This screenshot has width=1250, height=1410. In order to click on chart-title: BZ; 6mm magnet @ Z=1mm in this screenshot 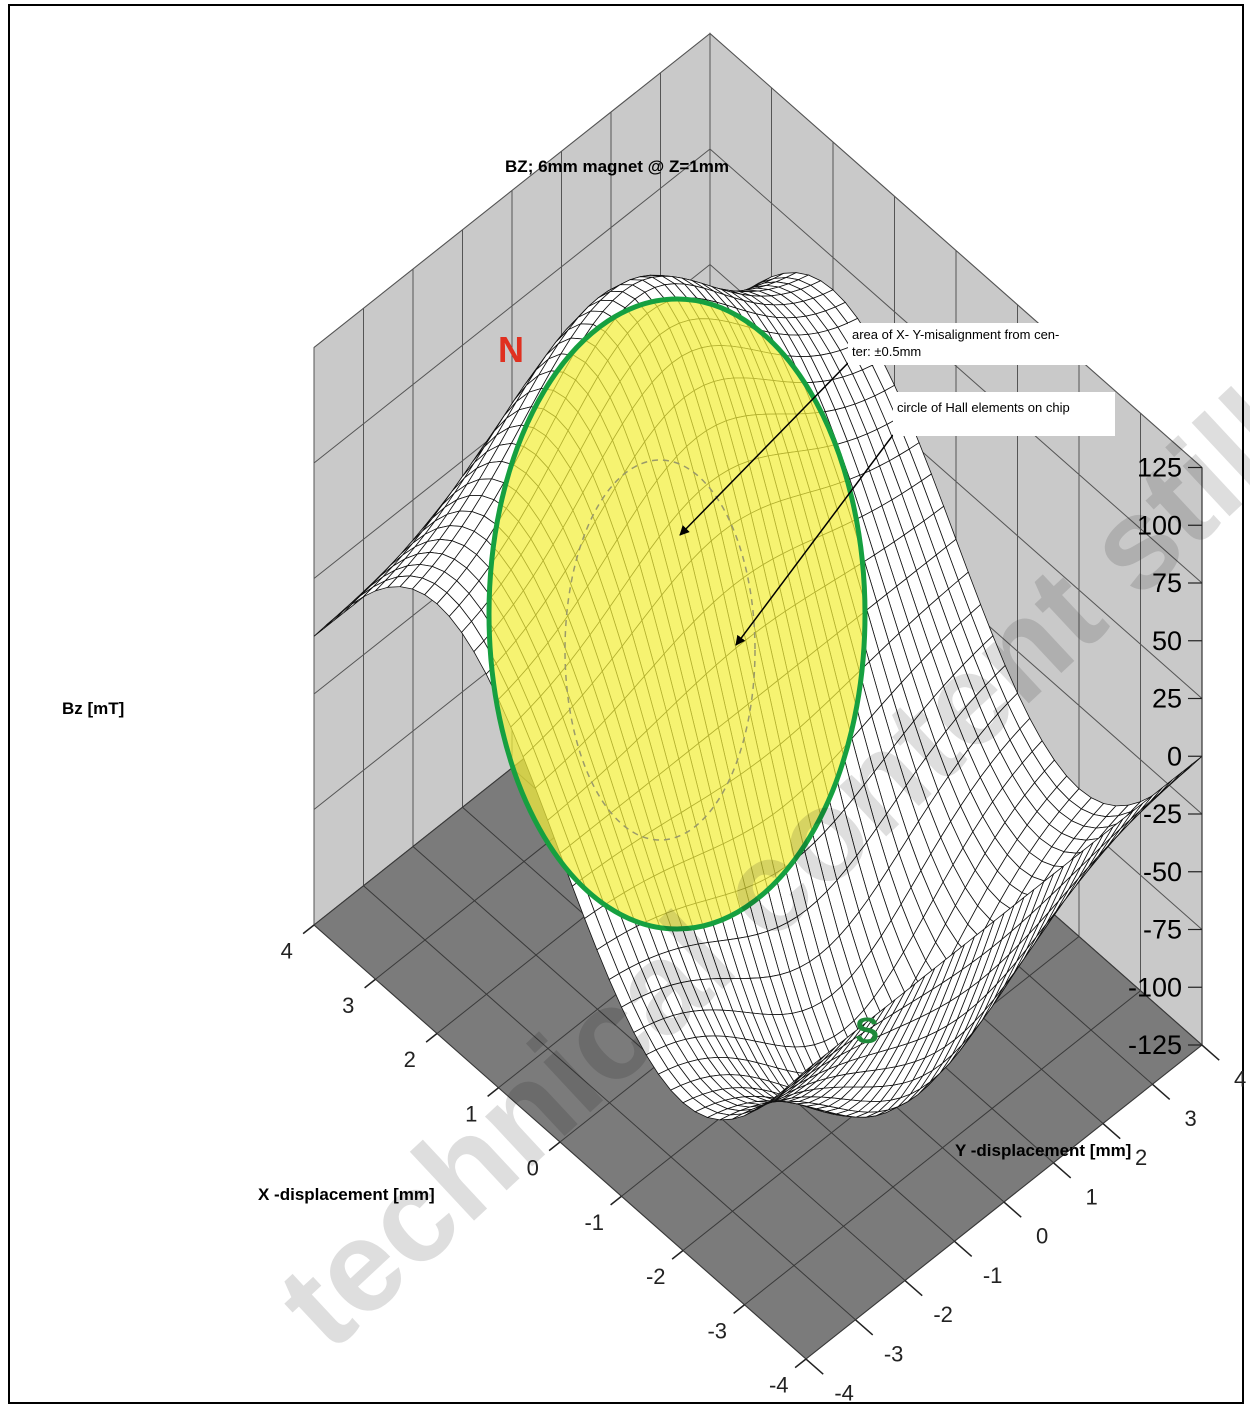, I will do `click(617, 166)`.